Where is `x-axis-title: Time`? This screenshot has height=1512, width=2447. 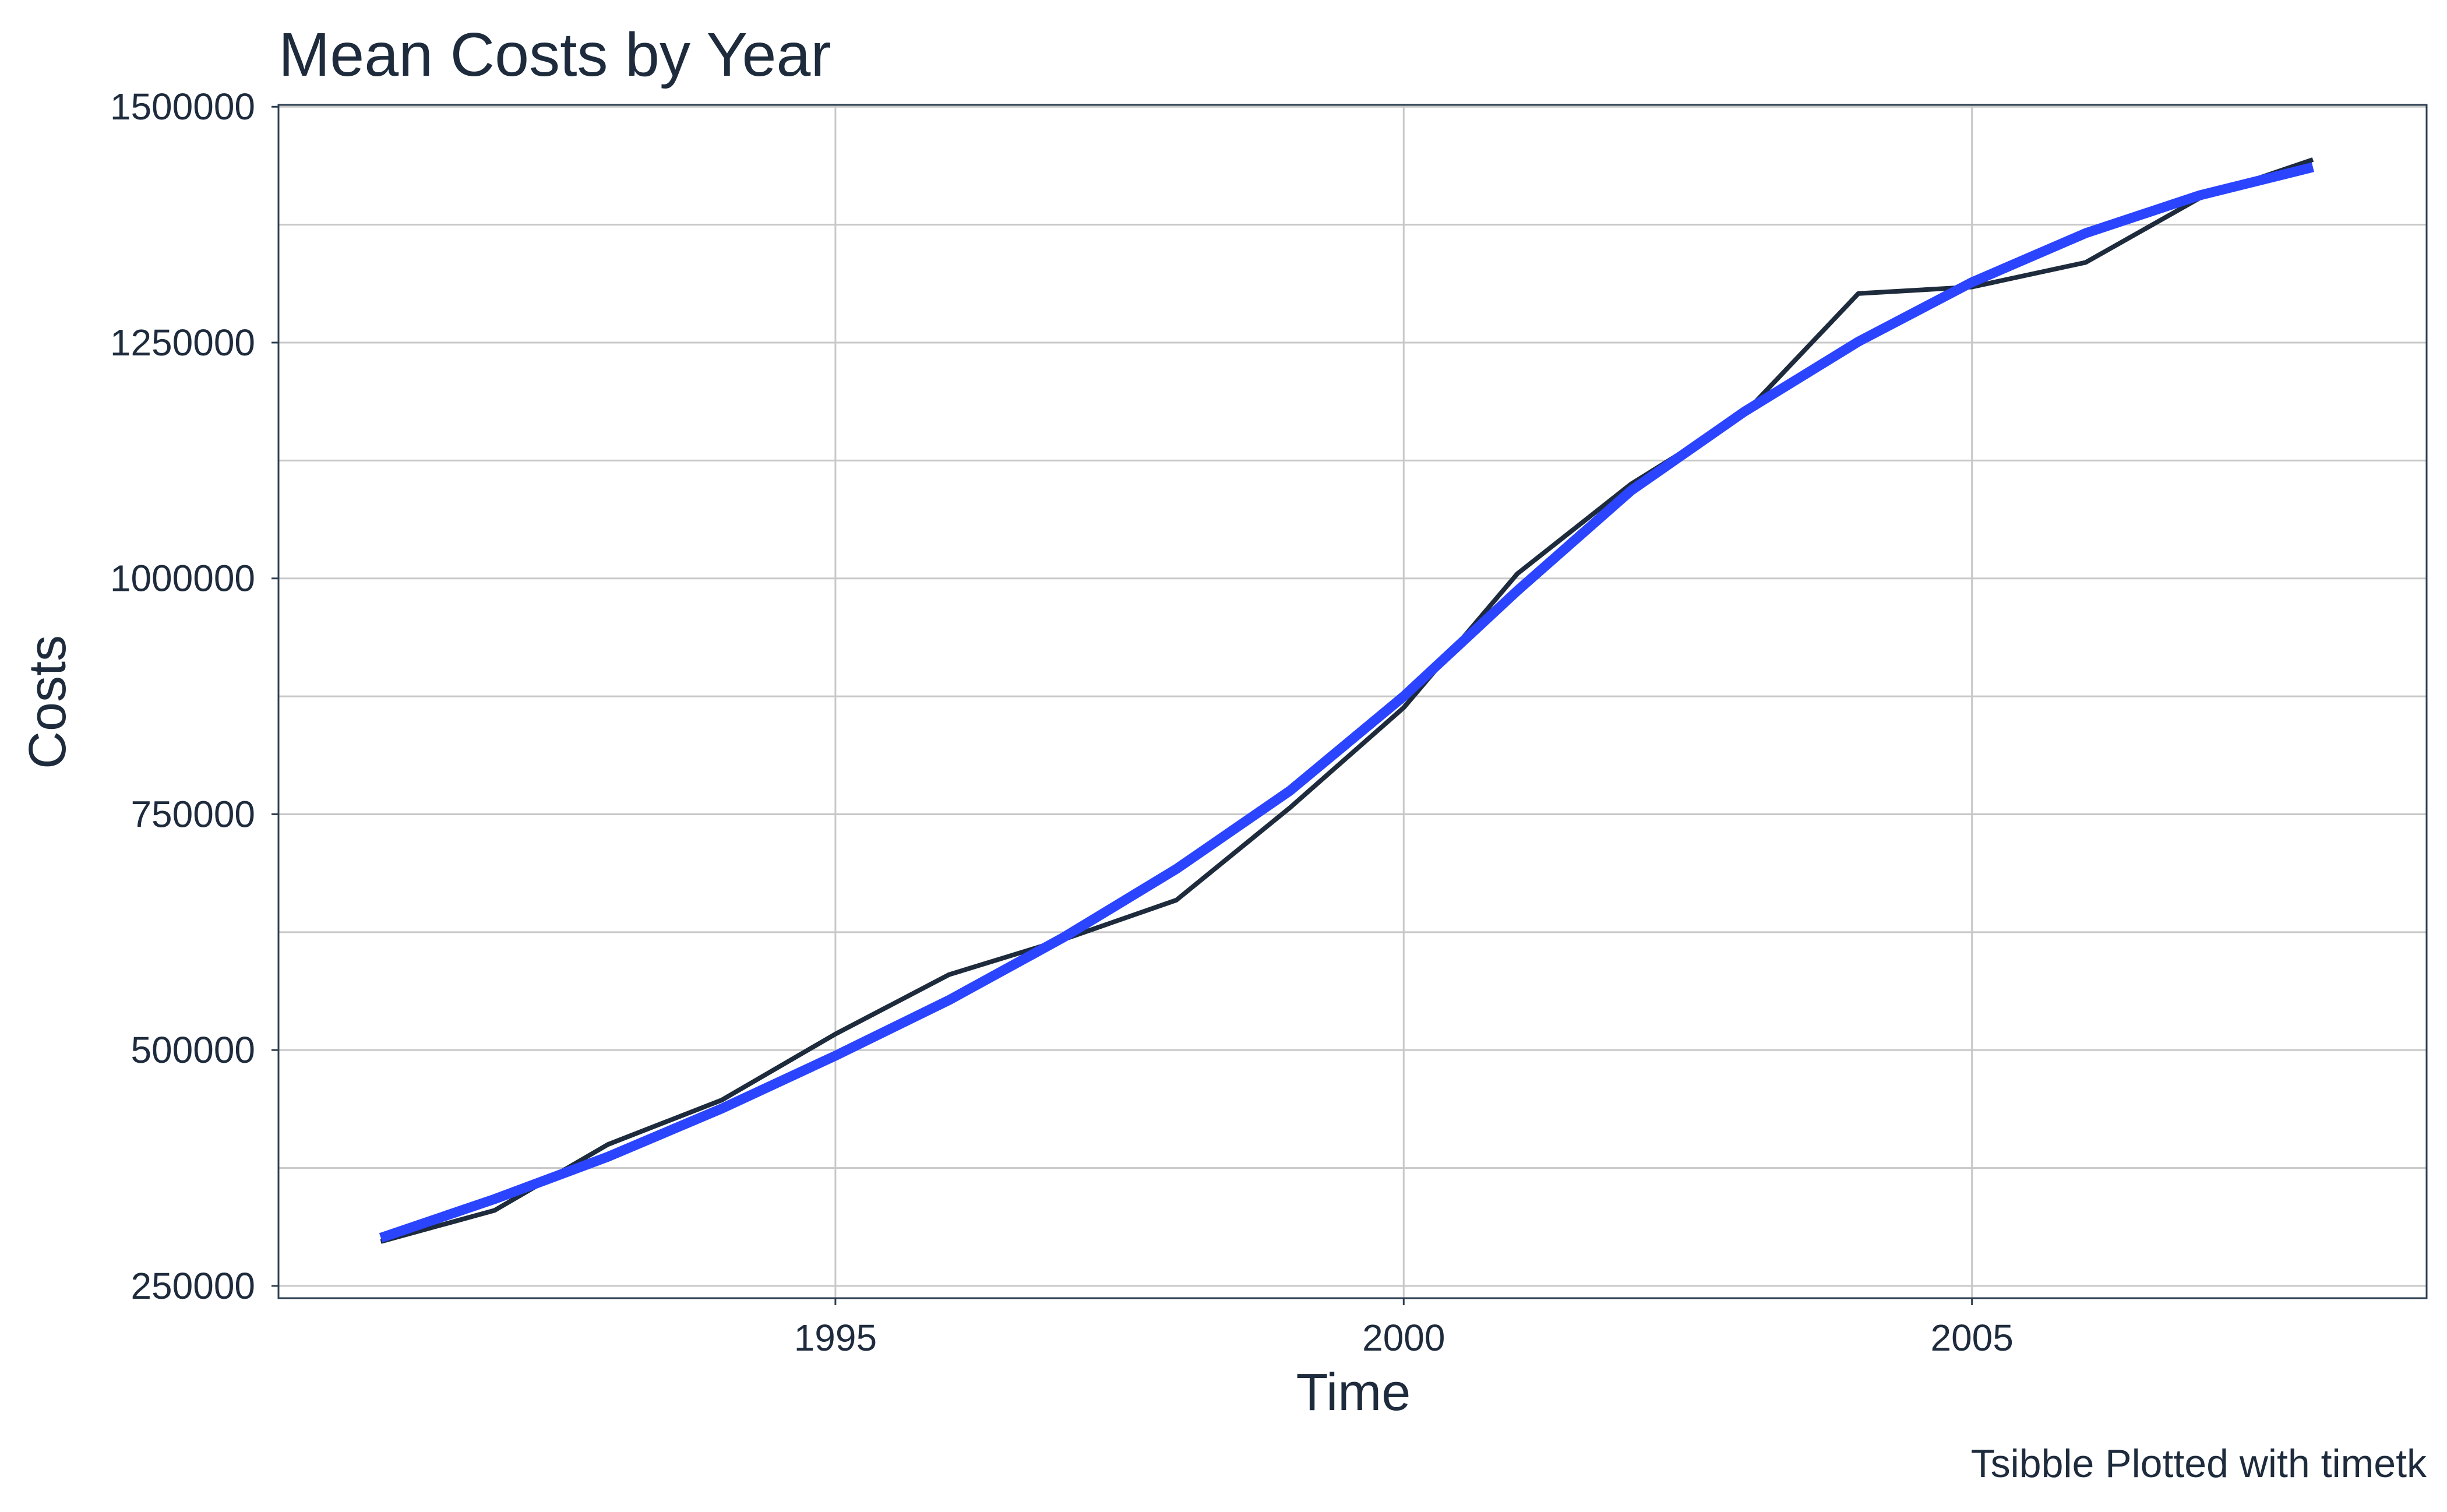 x-axis-title: Time is located at coordinates (1353, 1392).